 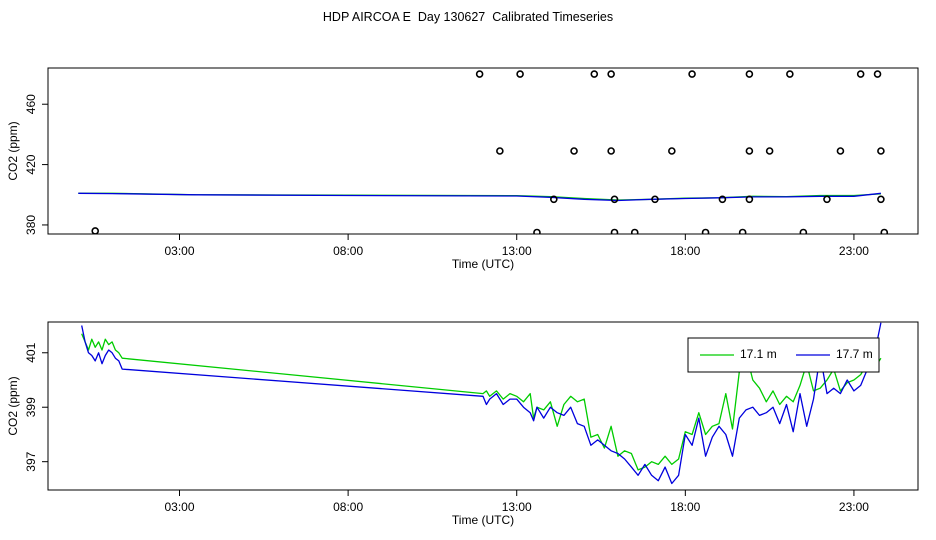 What do you see at coordinates (31, 461) in the screenshot?
I see `y-tick-label: 397` at bounding box center [31, 461].